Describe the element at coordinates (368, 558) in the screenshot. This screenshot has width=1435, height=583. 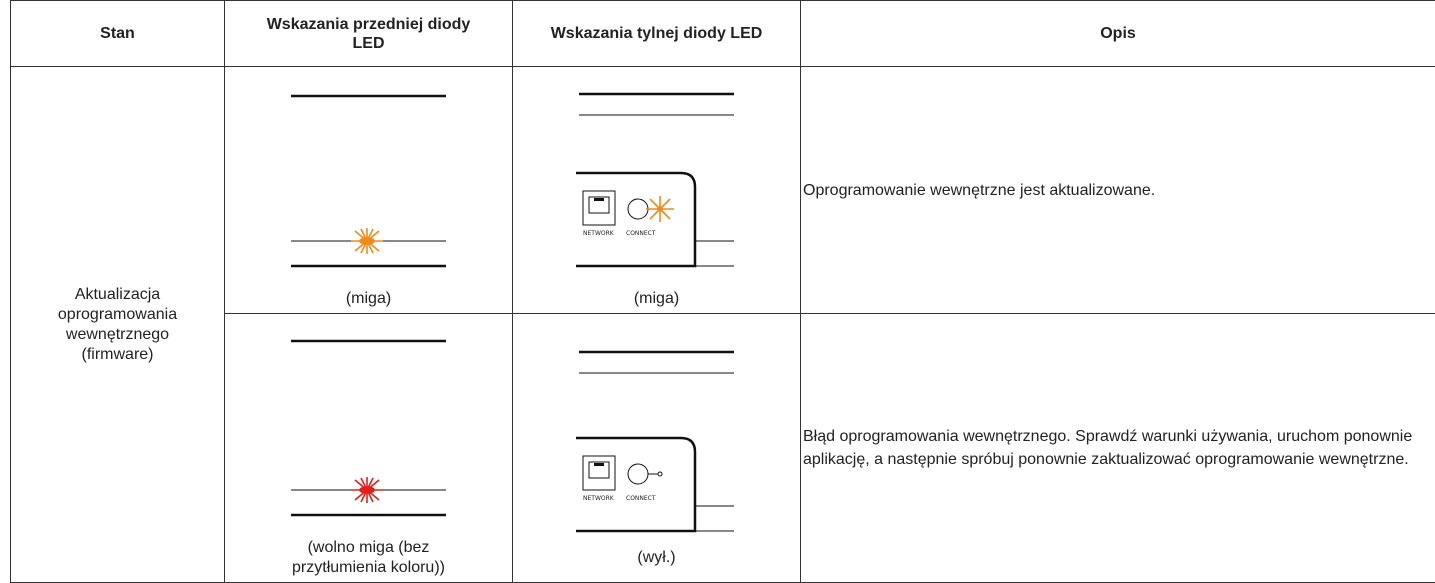
I see `front-caption: (wolno miga (bez przytłumienia koloru))` at that location.